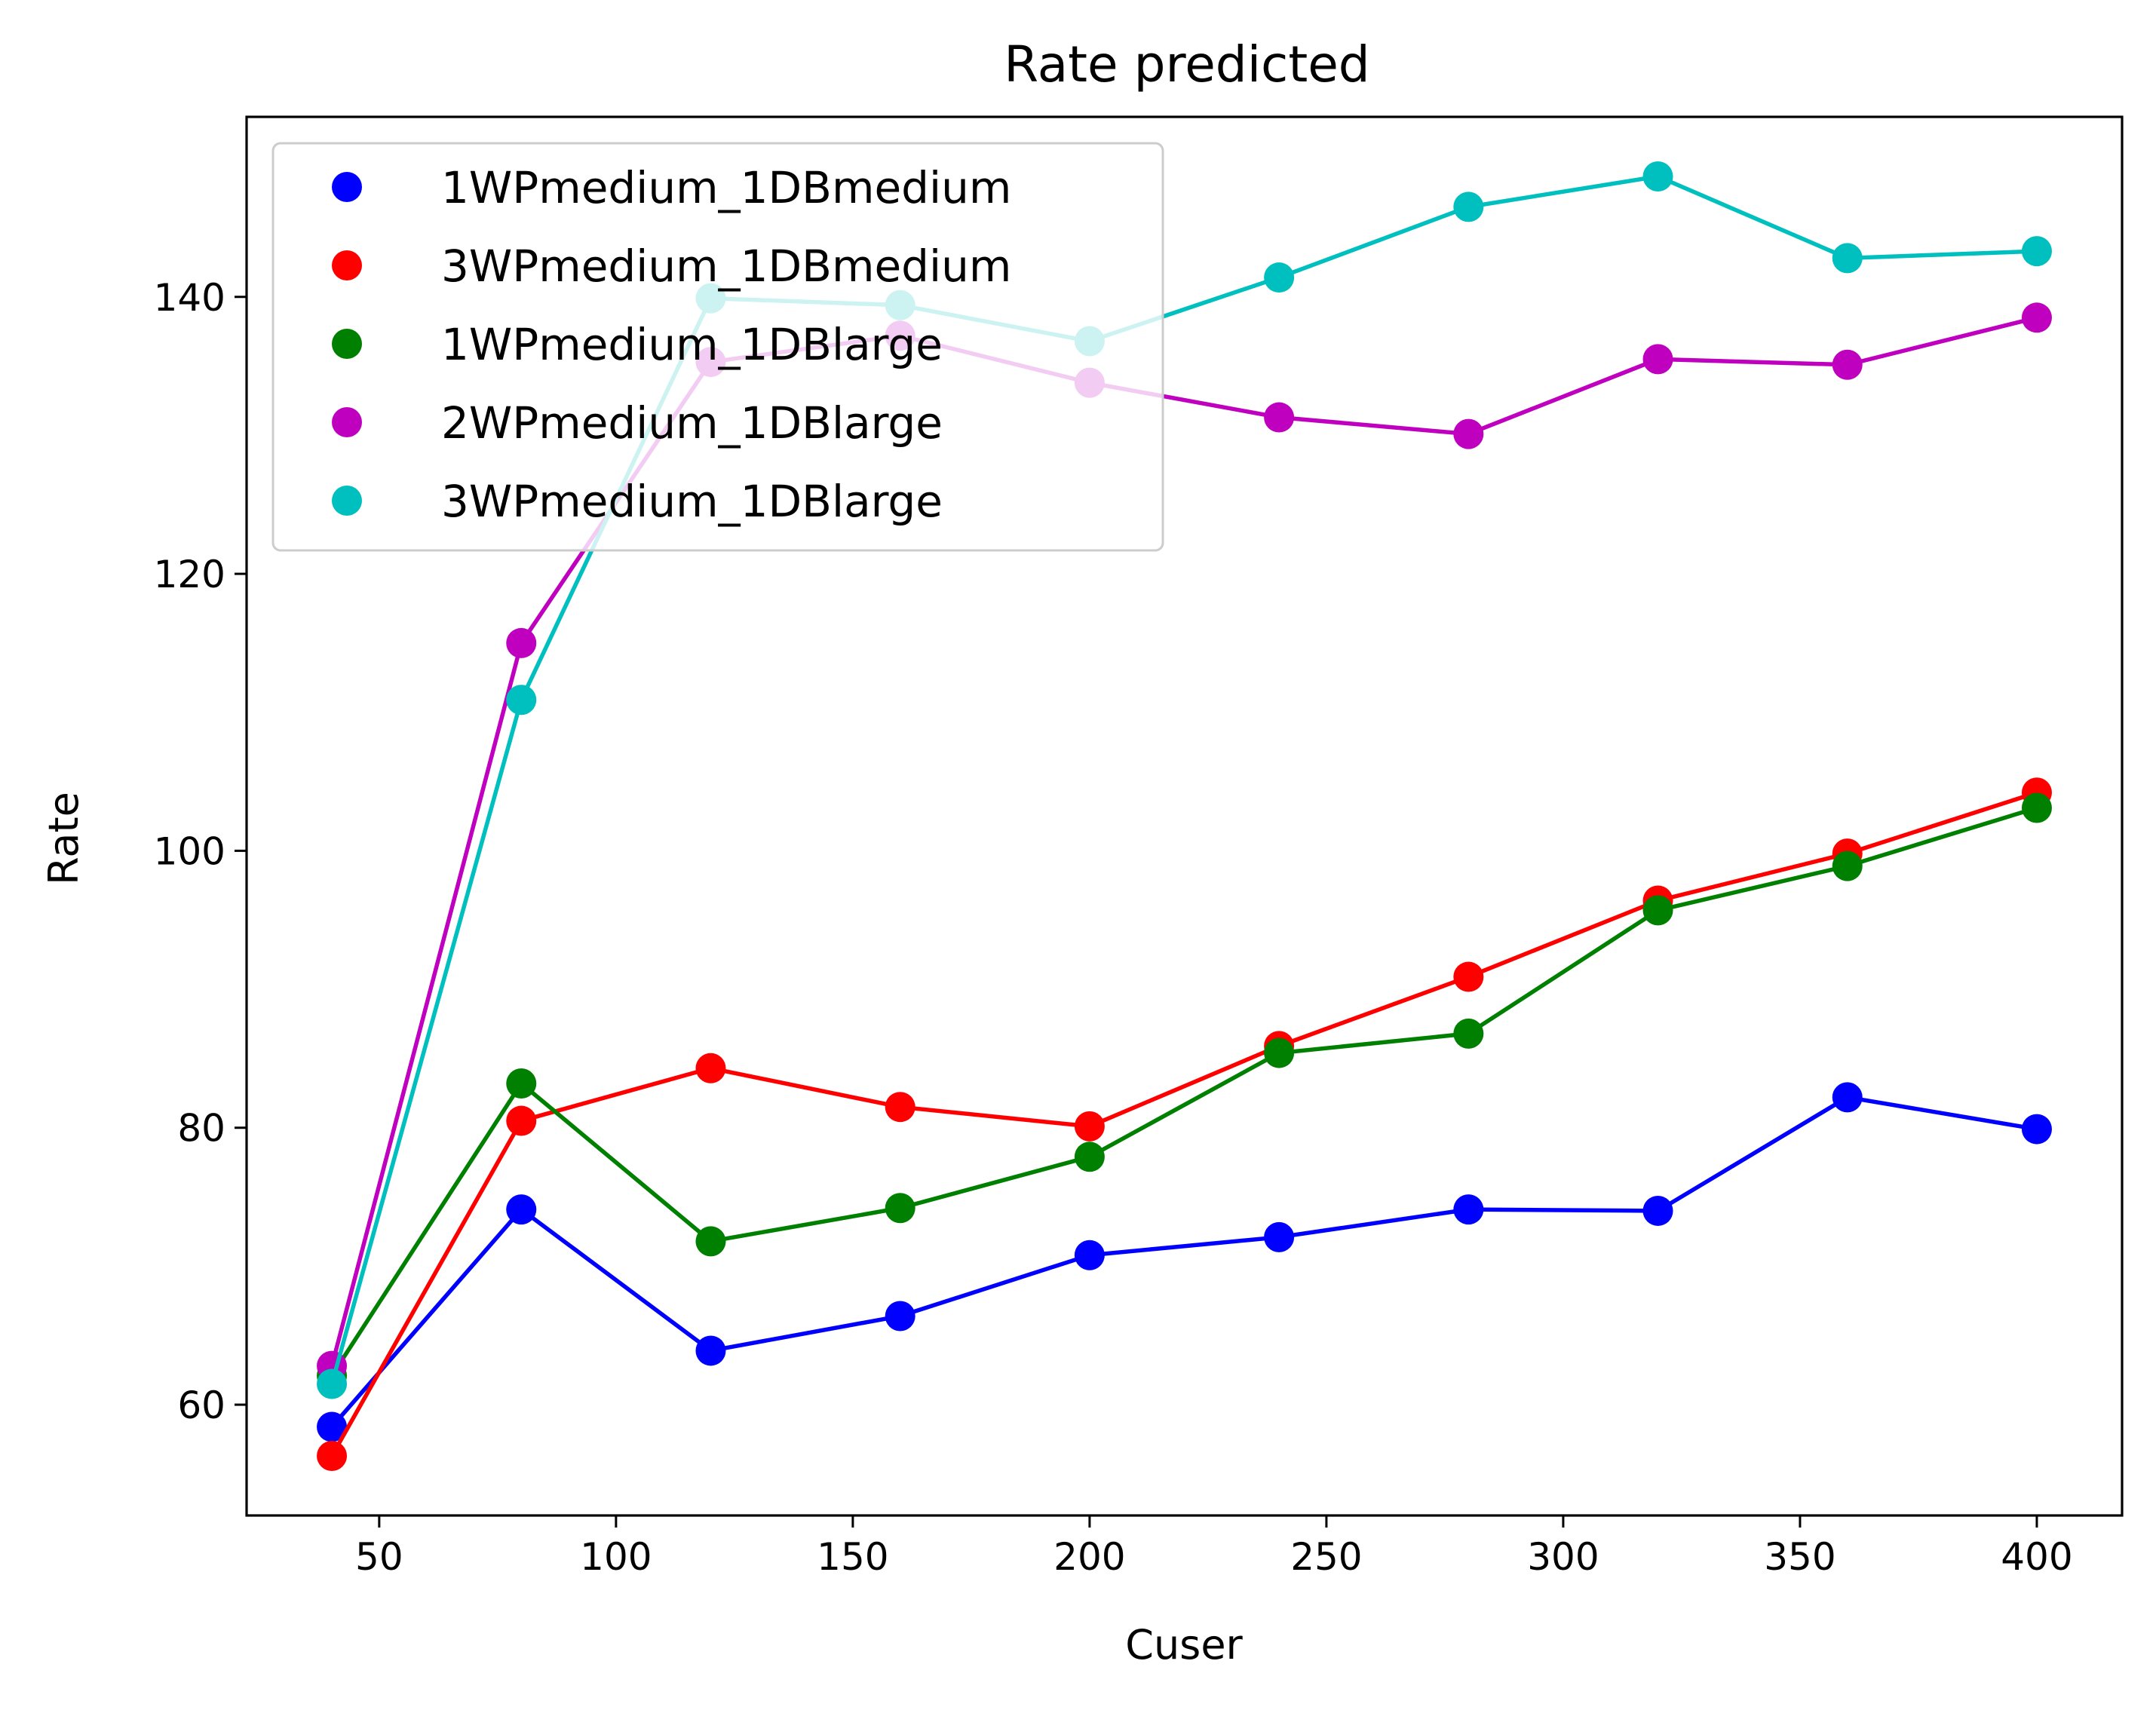 This screenshot has height=1710, width=2156. Describe the element at coordinates (1326, 1557) in the screenshot. I see `x-tick-label: 250` at that location.